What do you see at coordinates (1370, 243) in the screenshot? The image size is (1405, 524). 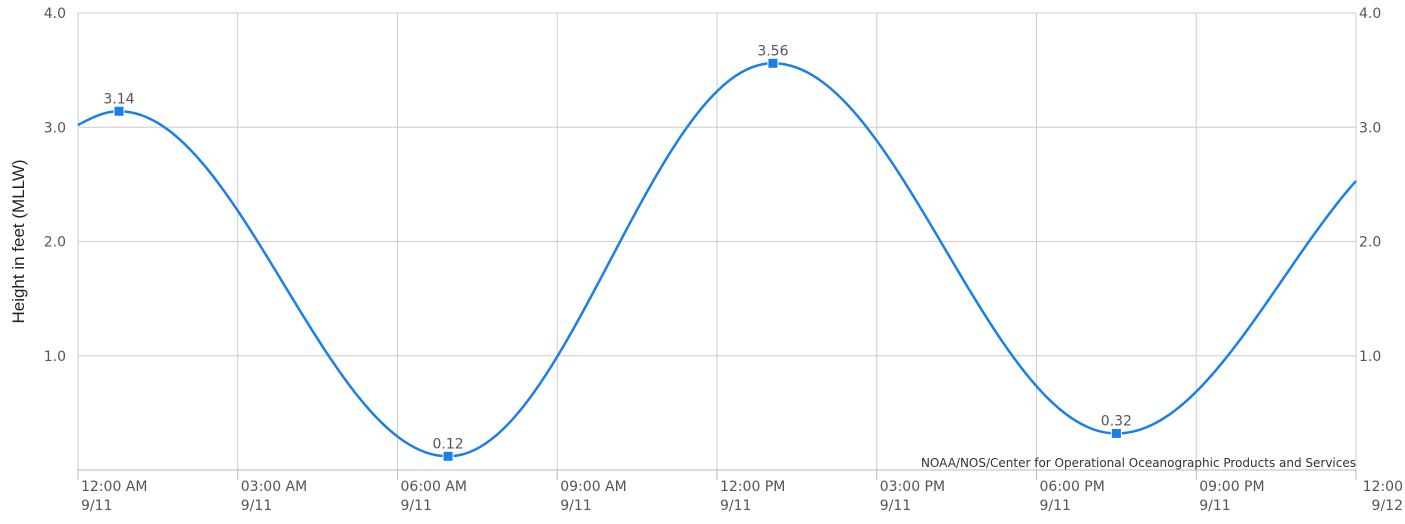 I see `y-tick-label-right: 2.0` at bounding box center [1370, 243].